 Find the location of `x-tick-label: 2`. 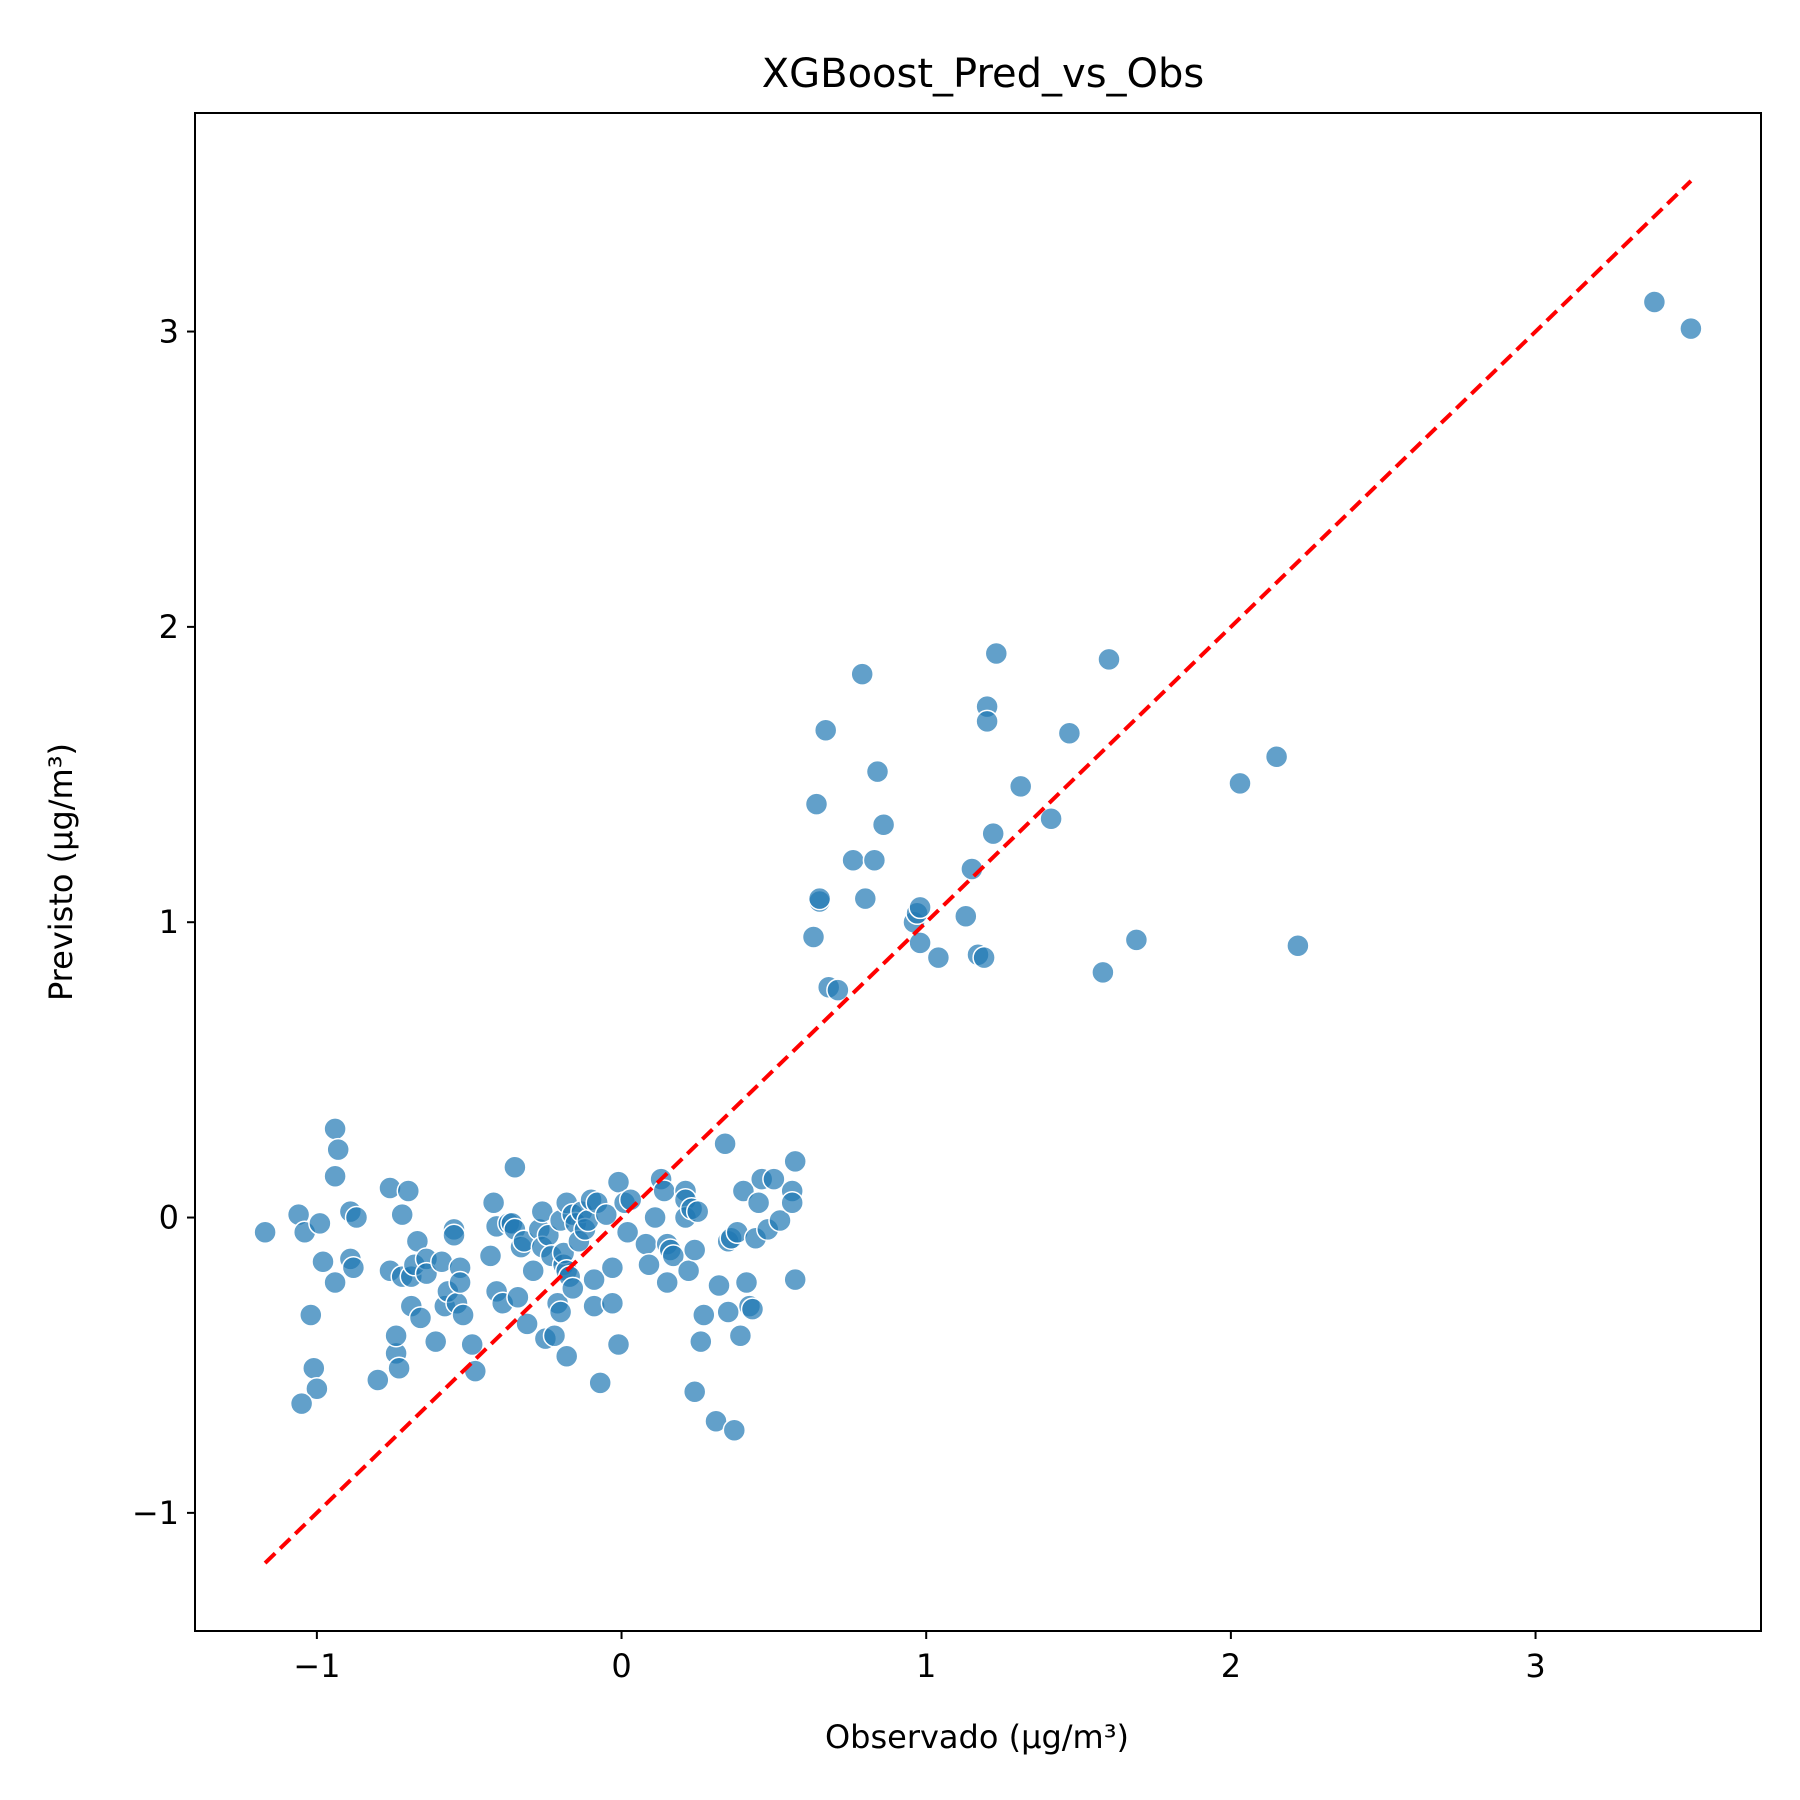

x-tick-label: 2 is located at coordinates (1231, 1666).